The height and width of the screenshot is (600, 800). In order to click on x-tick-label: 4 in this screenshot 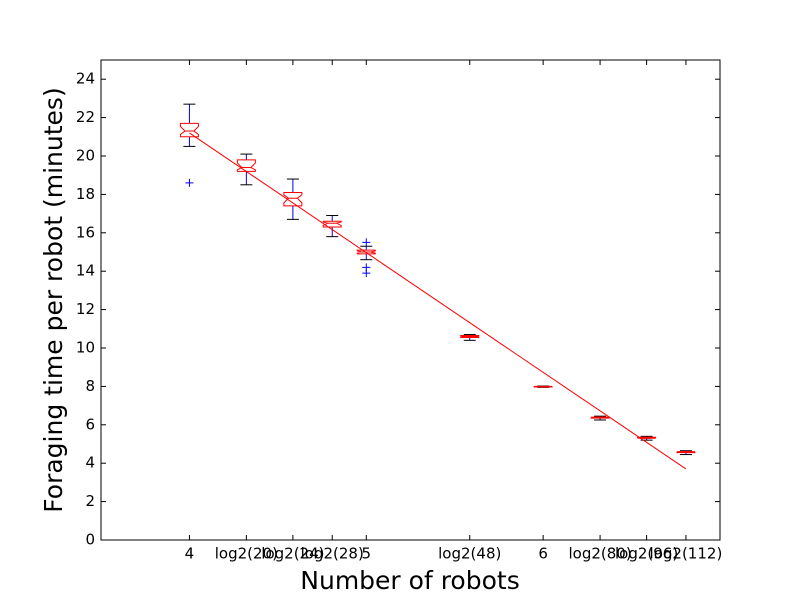, I will do `click(190, 554)`.